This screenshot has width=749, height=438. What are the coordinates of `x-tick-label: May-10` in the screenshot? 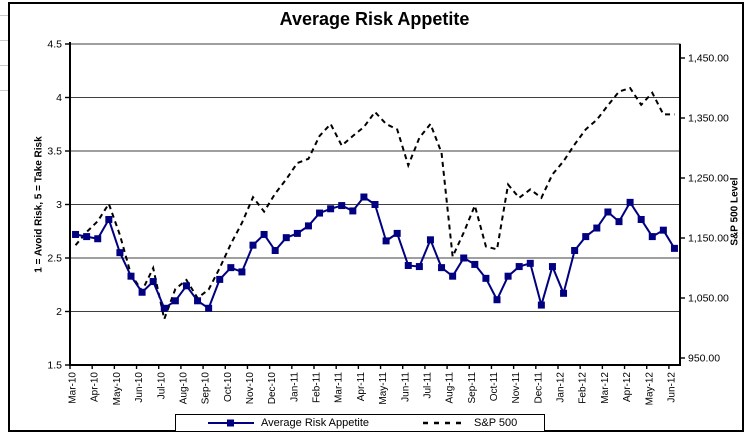 It's located at (117, 389).